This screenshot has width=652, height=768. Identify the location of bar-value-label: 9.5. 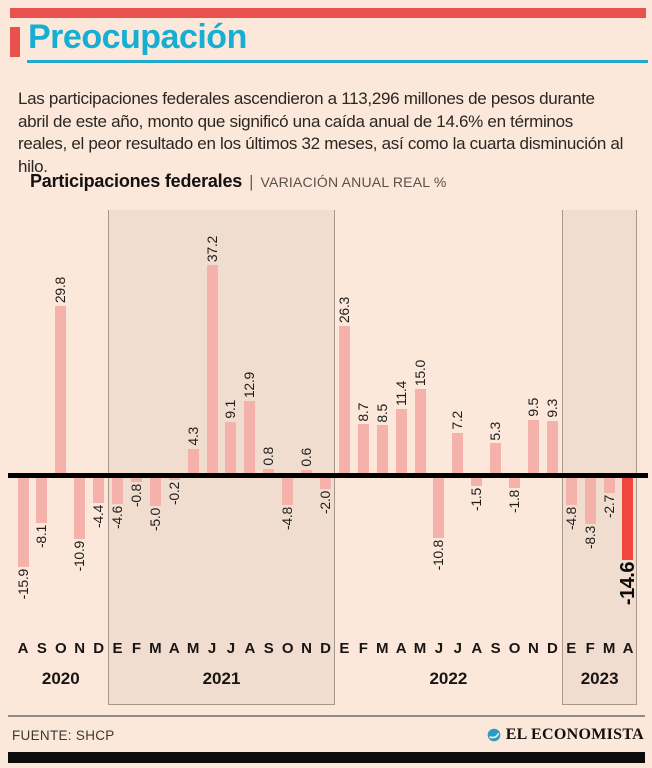
(532, 407).